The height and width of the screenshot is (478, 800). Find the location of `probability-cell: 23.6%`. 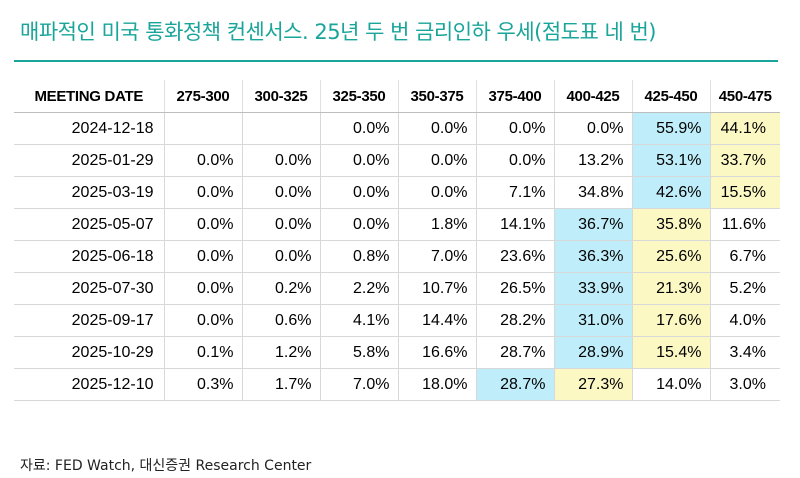

probability-cell: 23.6% is located at coordinates (515, 256).